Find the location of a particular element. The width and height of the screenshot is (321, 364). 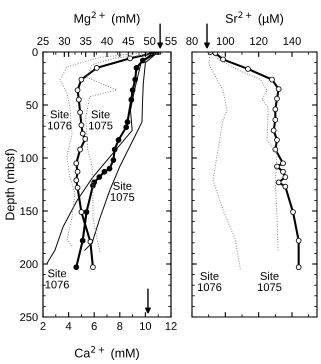

x2-tick-label: 45 is located at coordinates (128, 41).